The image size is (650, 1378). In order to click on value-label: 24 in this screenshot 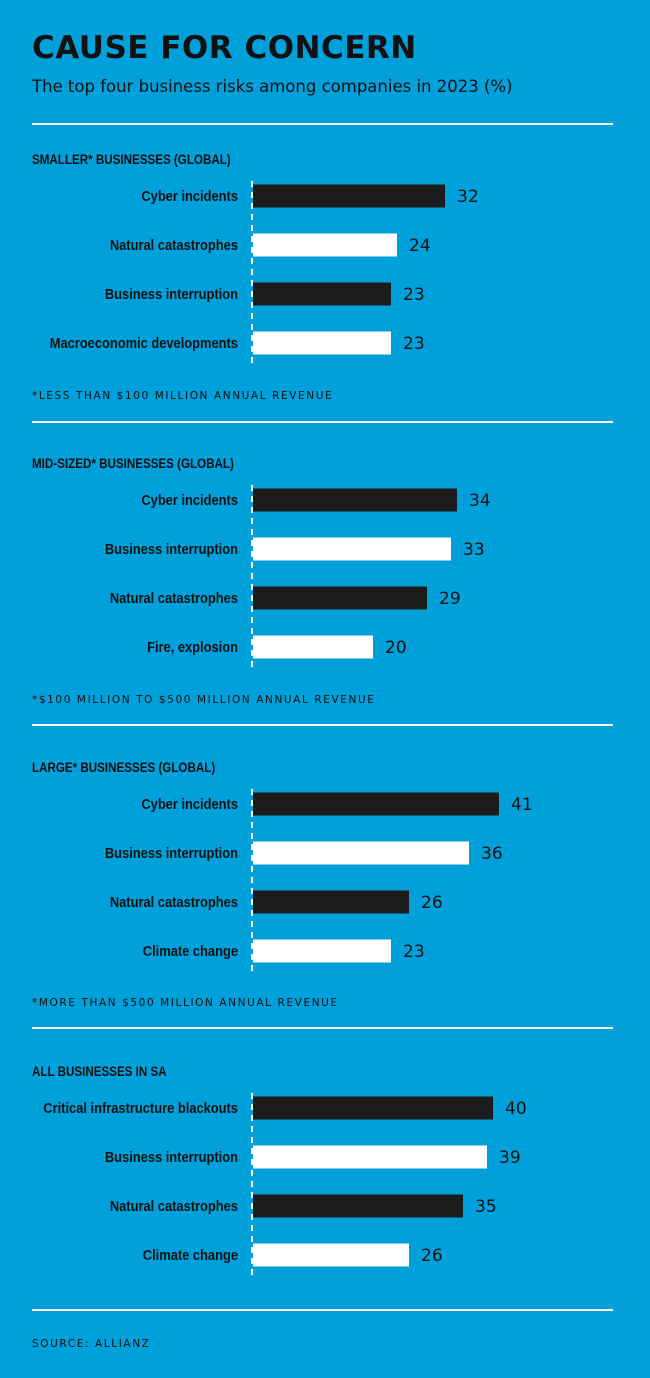, I will do `click(420, 246)`.